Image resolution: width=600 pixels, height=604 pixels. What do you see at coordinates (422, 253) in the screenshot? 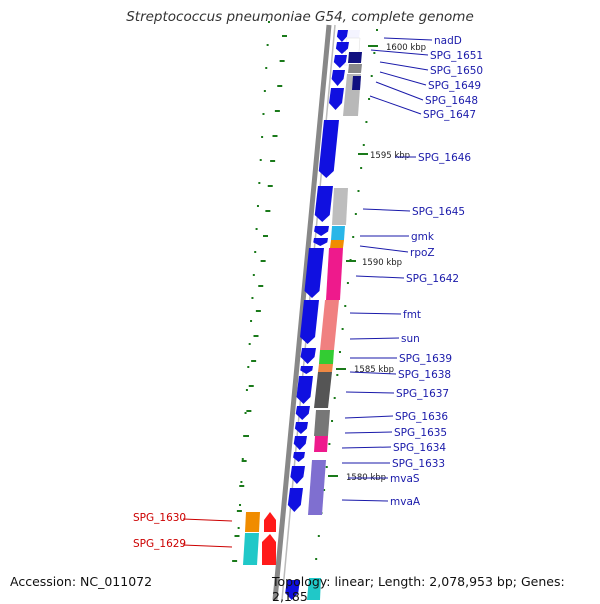
I see `gene-label-rpoz: rpoZ` at bounding box center [422, 253].